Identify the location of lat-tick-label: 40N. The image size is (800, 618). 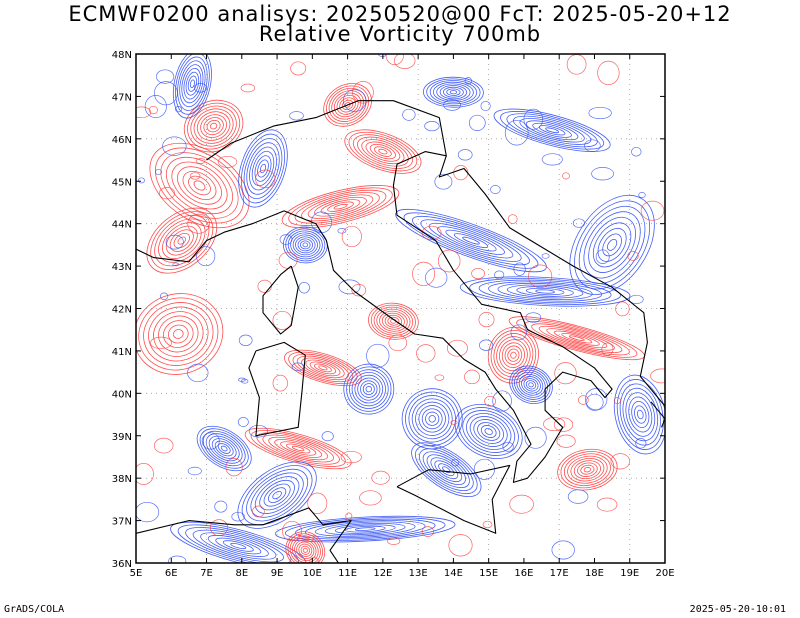
(122, 394).